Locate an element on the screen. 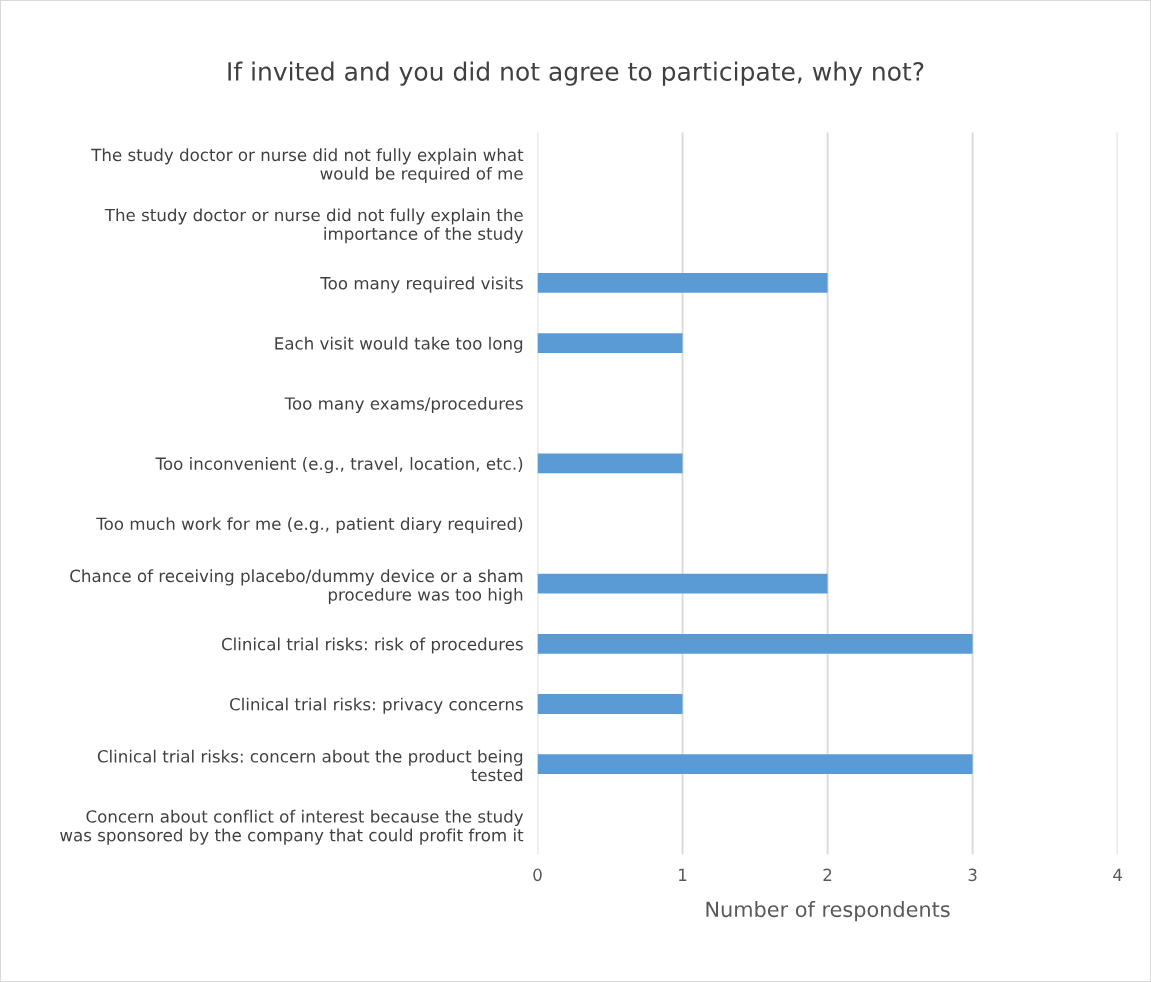  y-tick-label: Clinical trial risks: concern about the product being tested is located at coordinates (310, 765).